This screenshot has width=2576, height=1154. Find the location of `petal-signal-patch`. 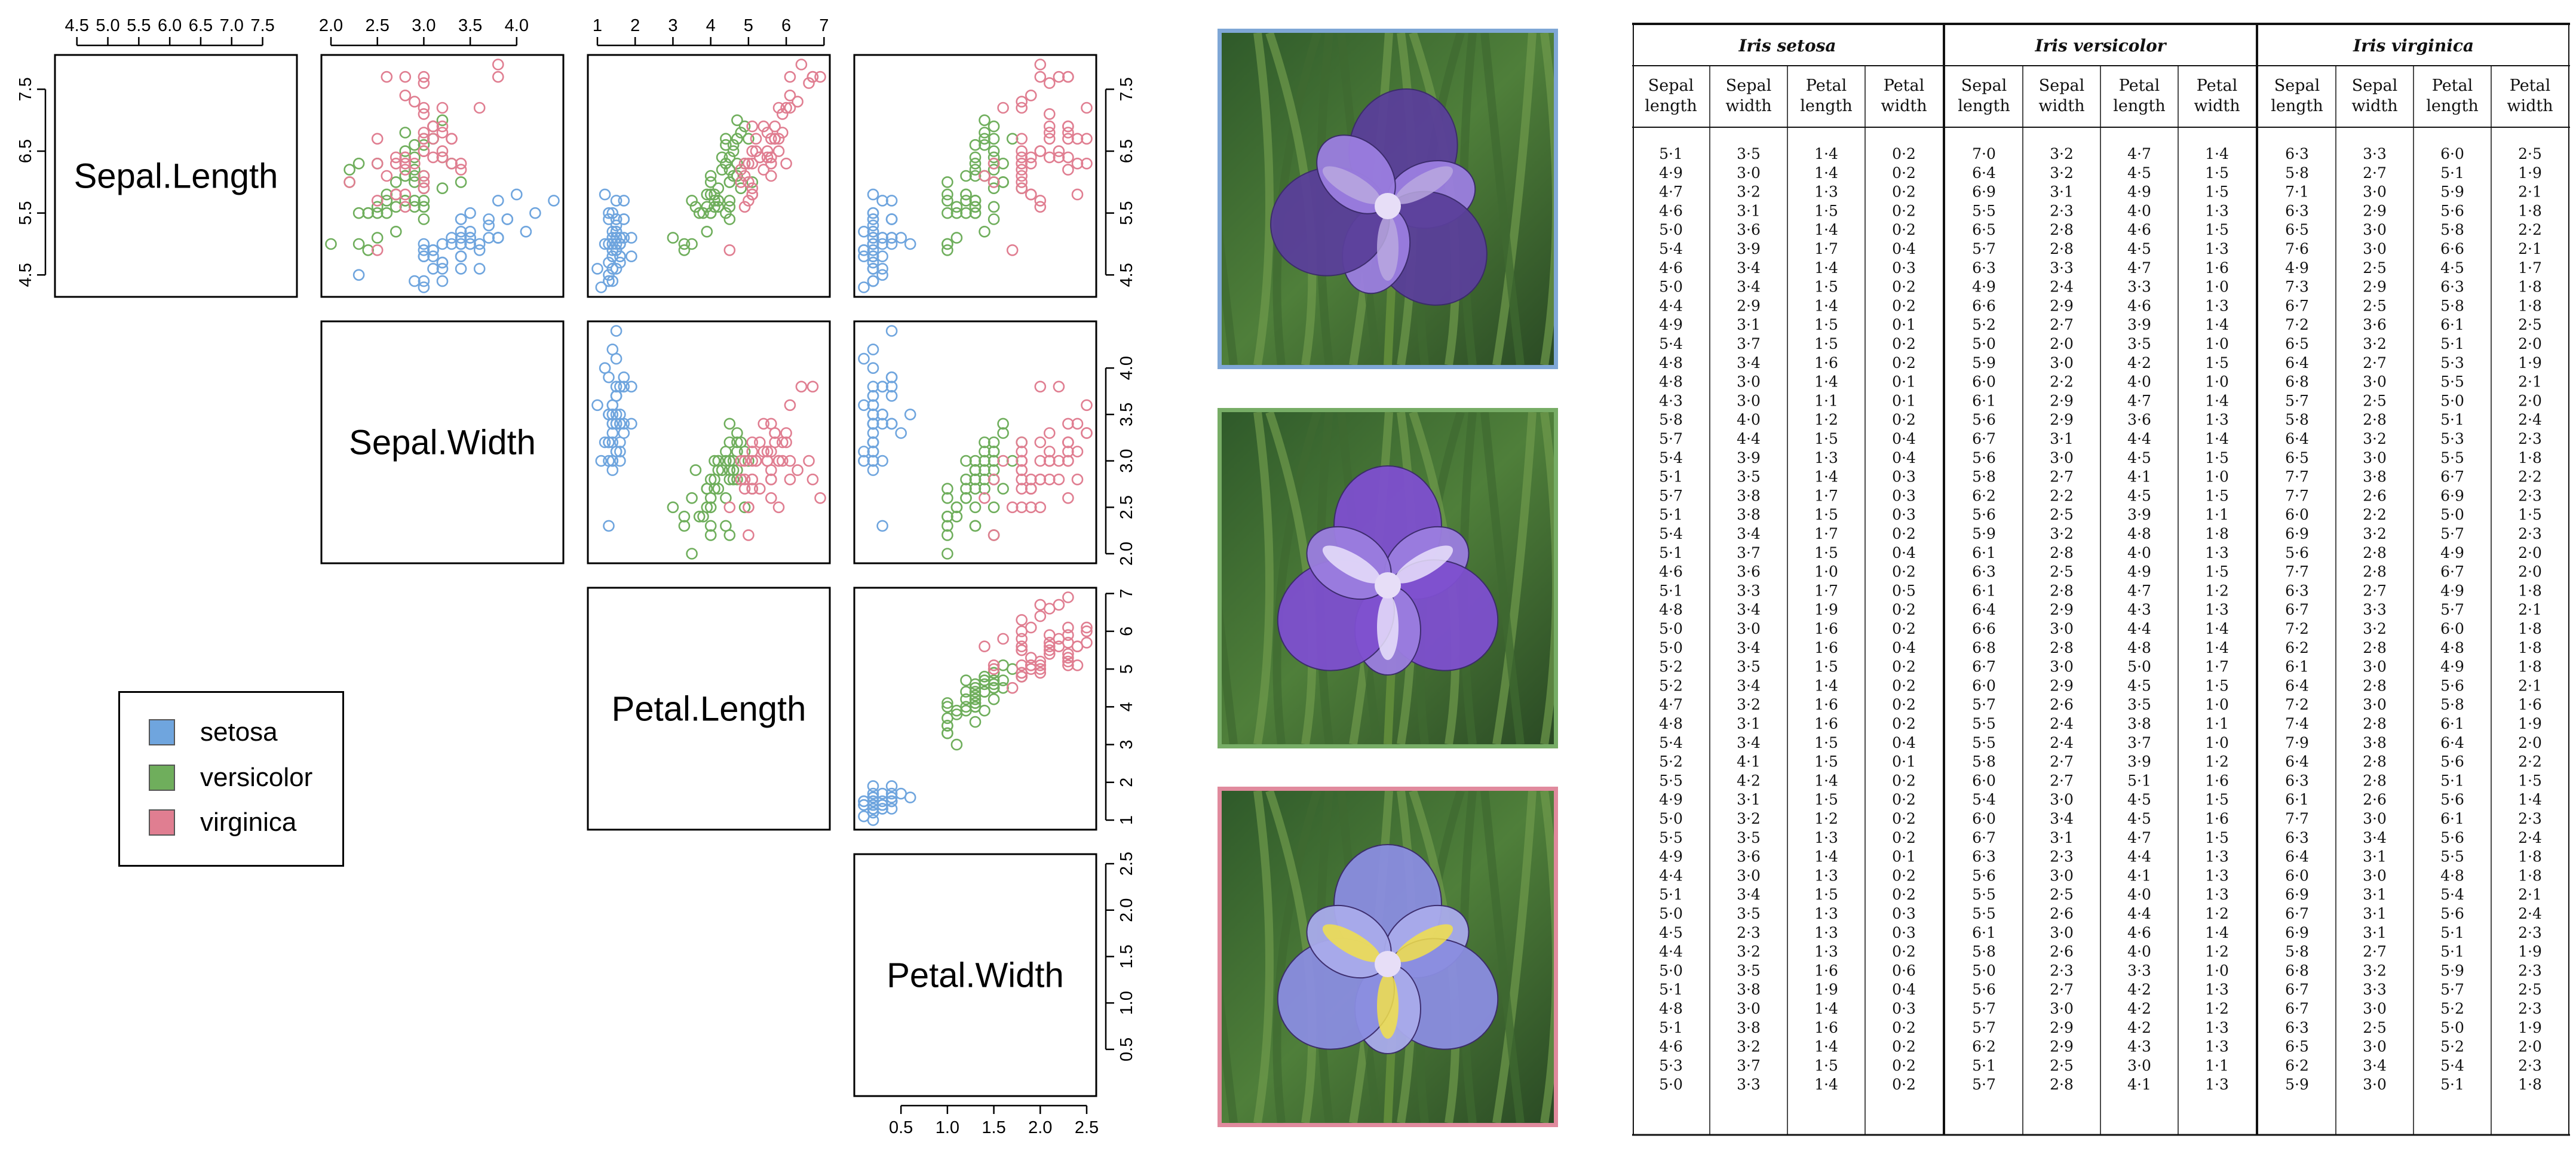

petal-signal-patch is located at coordinates (1388, 248).